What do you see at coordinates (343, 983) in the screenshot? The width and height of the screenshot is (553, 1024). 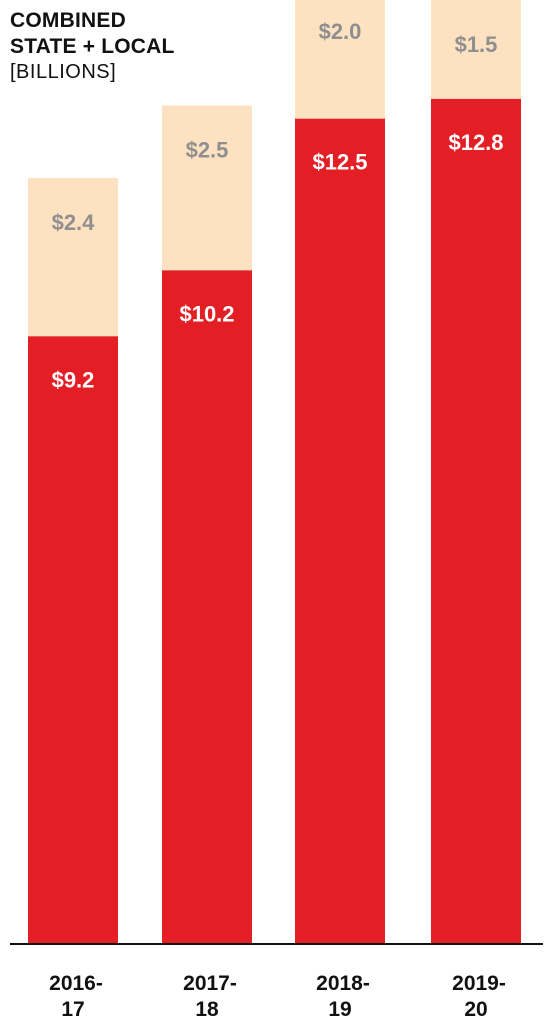 I see `x-tick-label: 2018-` at bounding box center [343, 983].